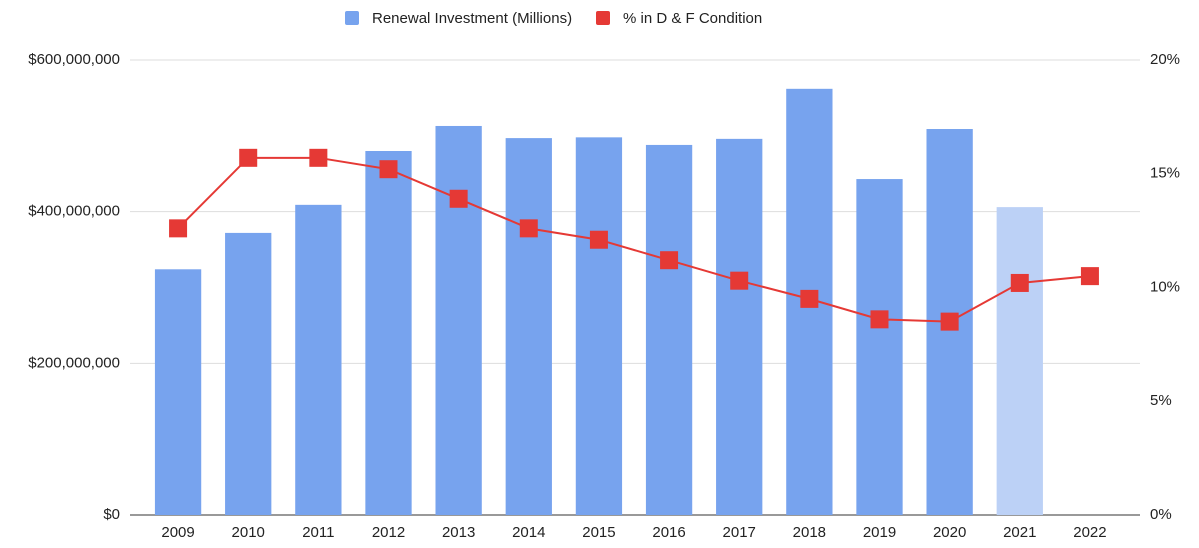 The width and height of the screenshot is (1199, 548). Describe the element at coordinates (1161, 514) in the screenshot. I see `y2-tick-label: 0%` at that location.